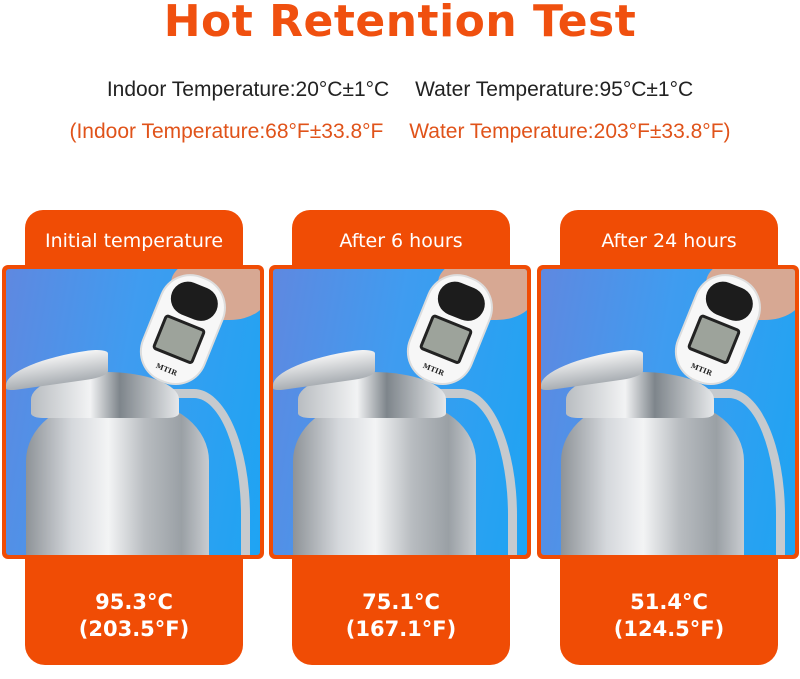 This screenshot has height=679, width=800. Describe the element at coordinates (401, 239) in the screenshot. I see `card-label: After 6 hours` at that location.